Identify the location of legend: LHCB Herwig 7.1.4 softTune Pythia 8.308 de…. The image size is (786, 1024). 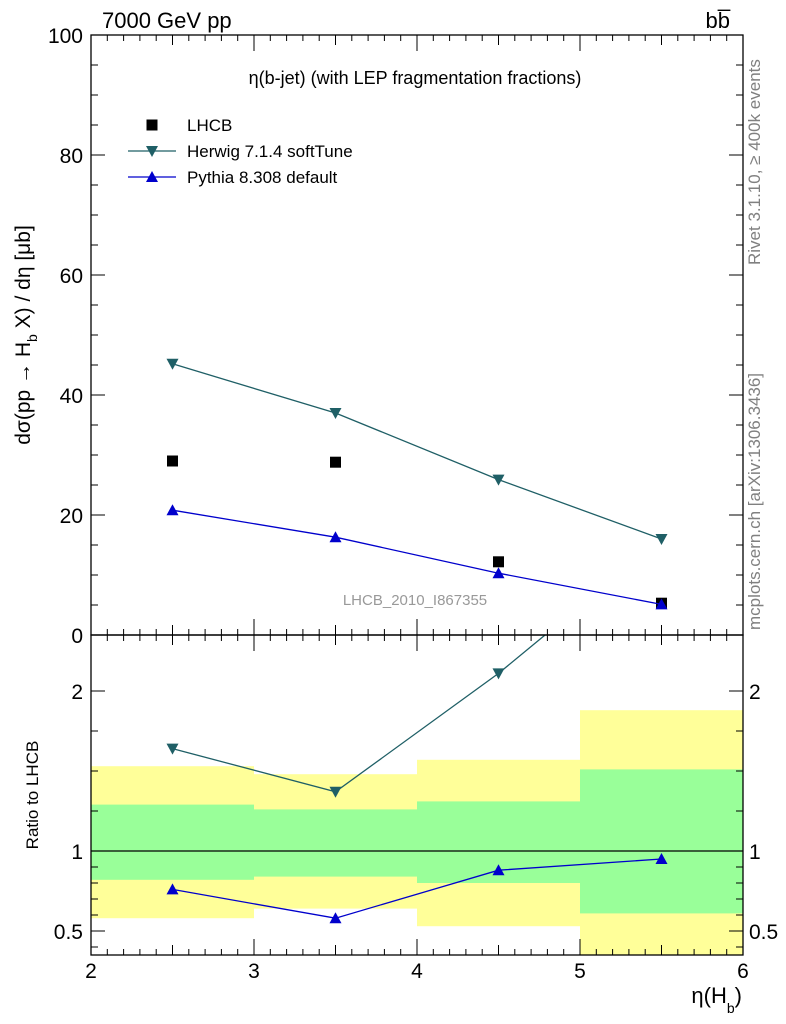
(240, 151).